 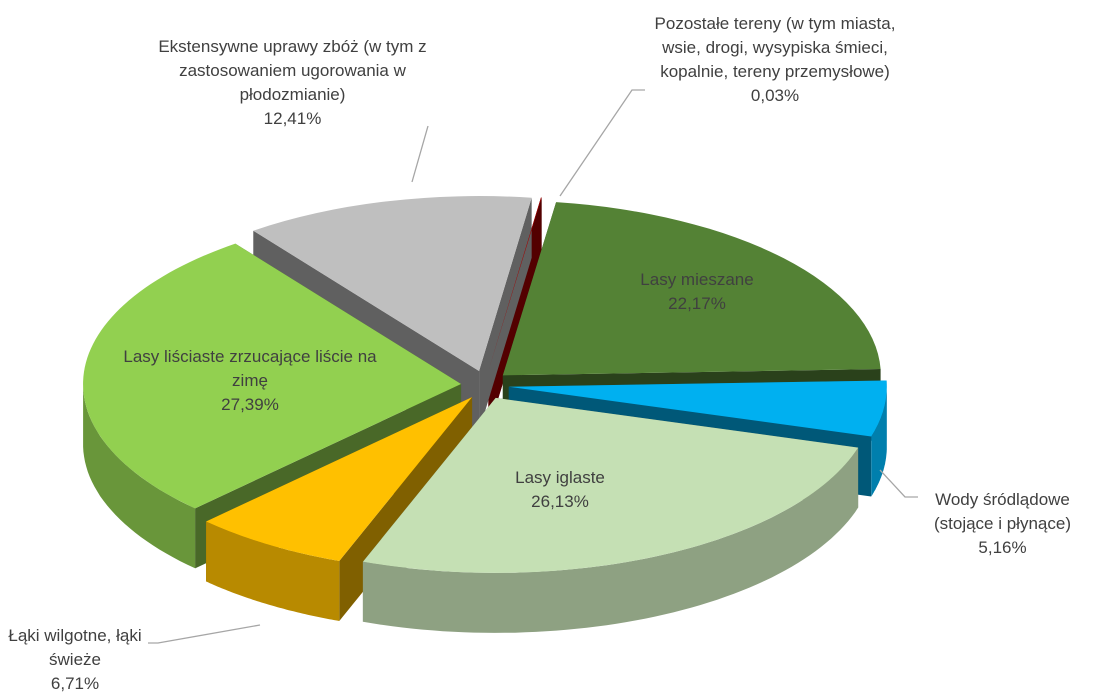 I want to click on value-label: 26,13%, so click(x=560, y=501).